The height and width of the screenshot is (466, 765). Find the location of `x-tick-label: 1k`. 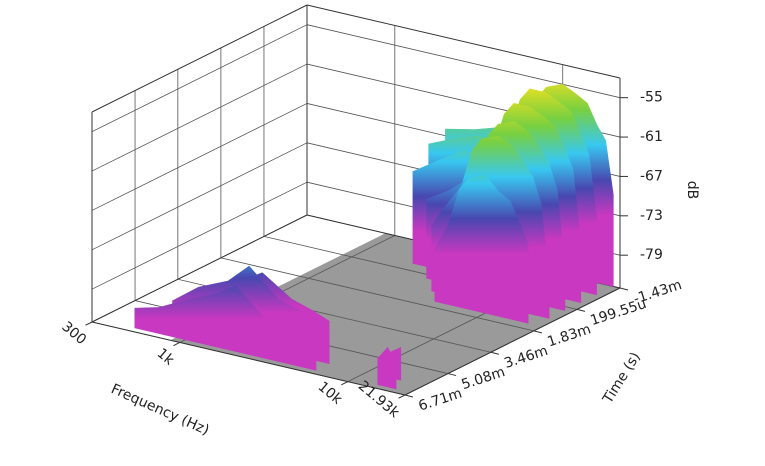

x-tick-label: 1k is located at coordinates (166, 357).